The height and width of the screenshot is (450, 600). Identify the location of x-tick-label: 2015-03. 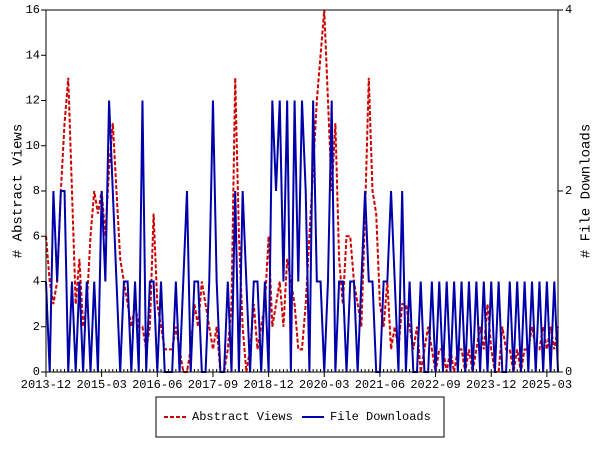
(101, 385).